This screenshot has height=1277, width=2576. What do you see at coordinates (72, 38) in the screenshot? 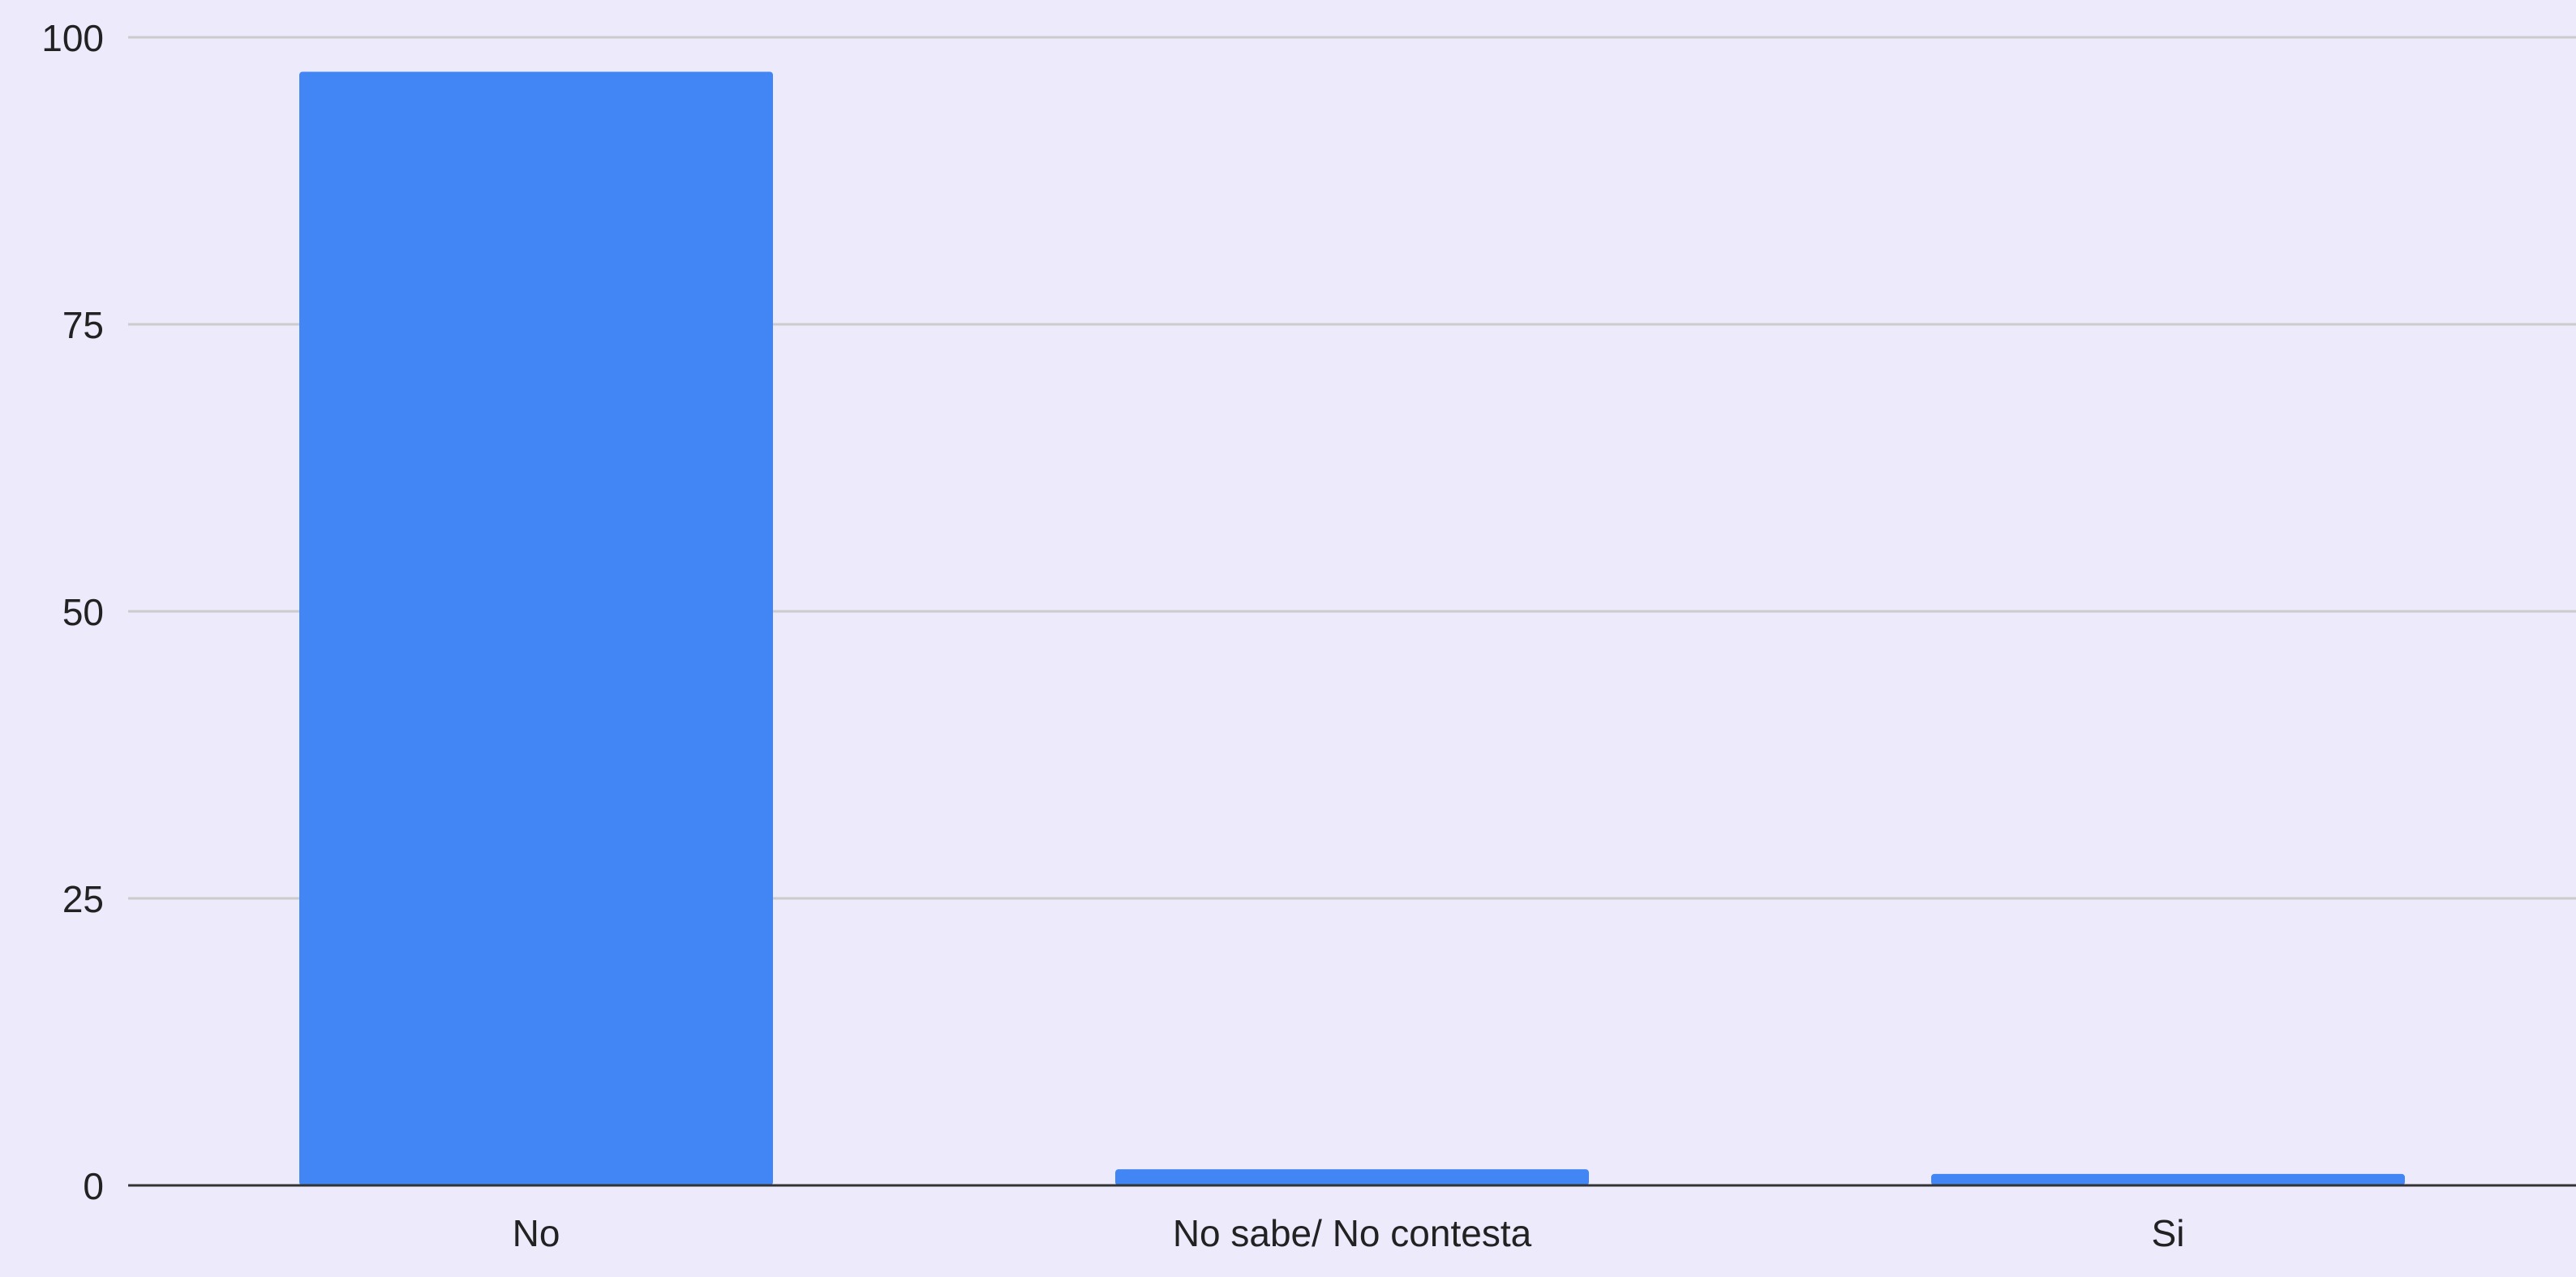
I see `y-tick-label: 100` at bounding box center [72, 38].